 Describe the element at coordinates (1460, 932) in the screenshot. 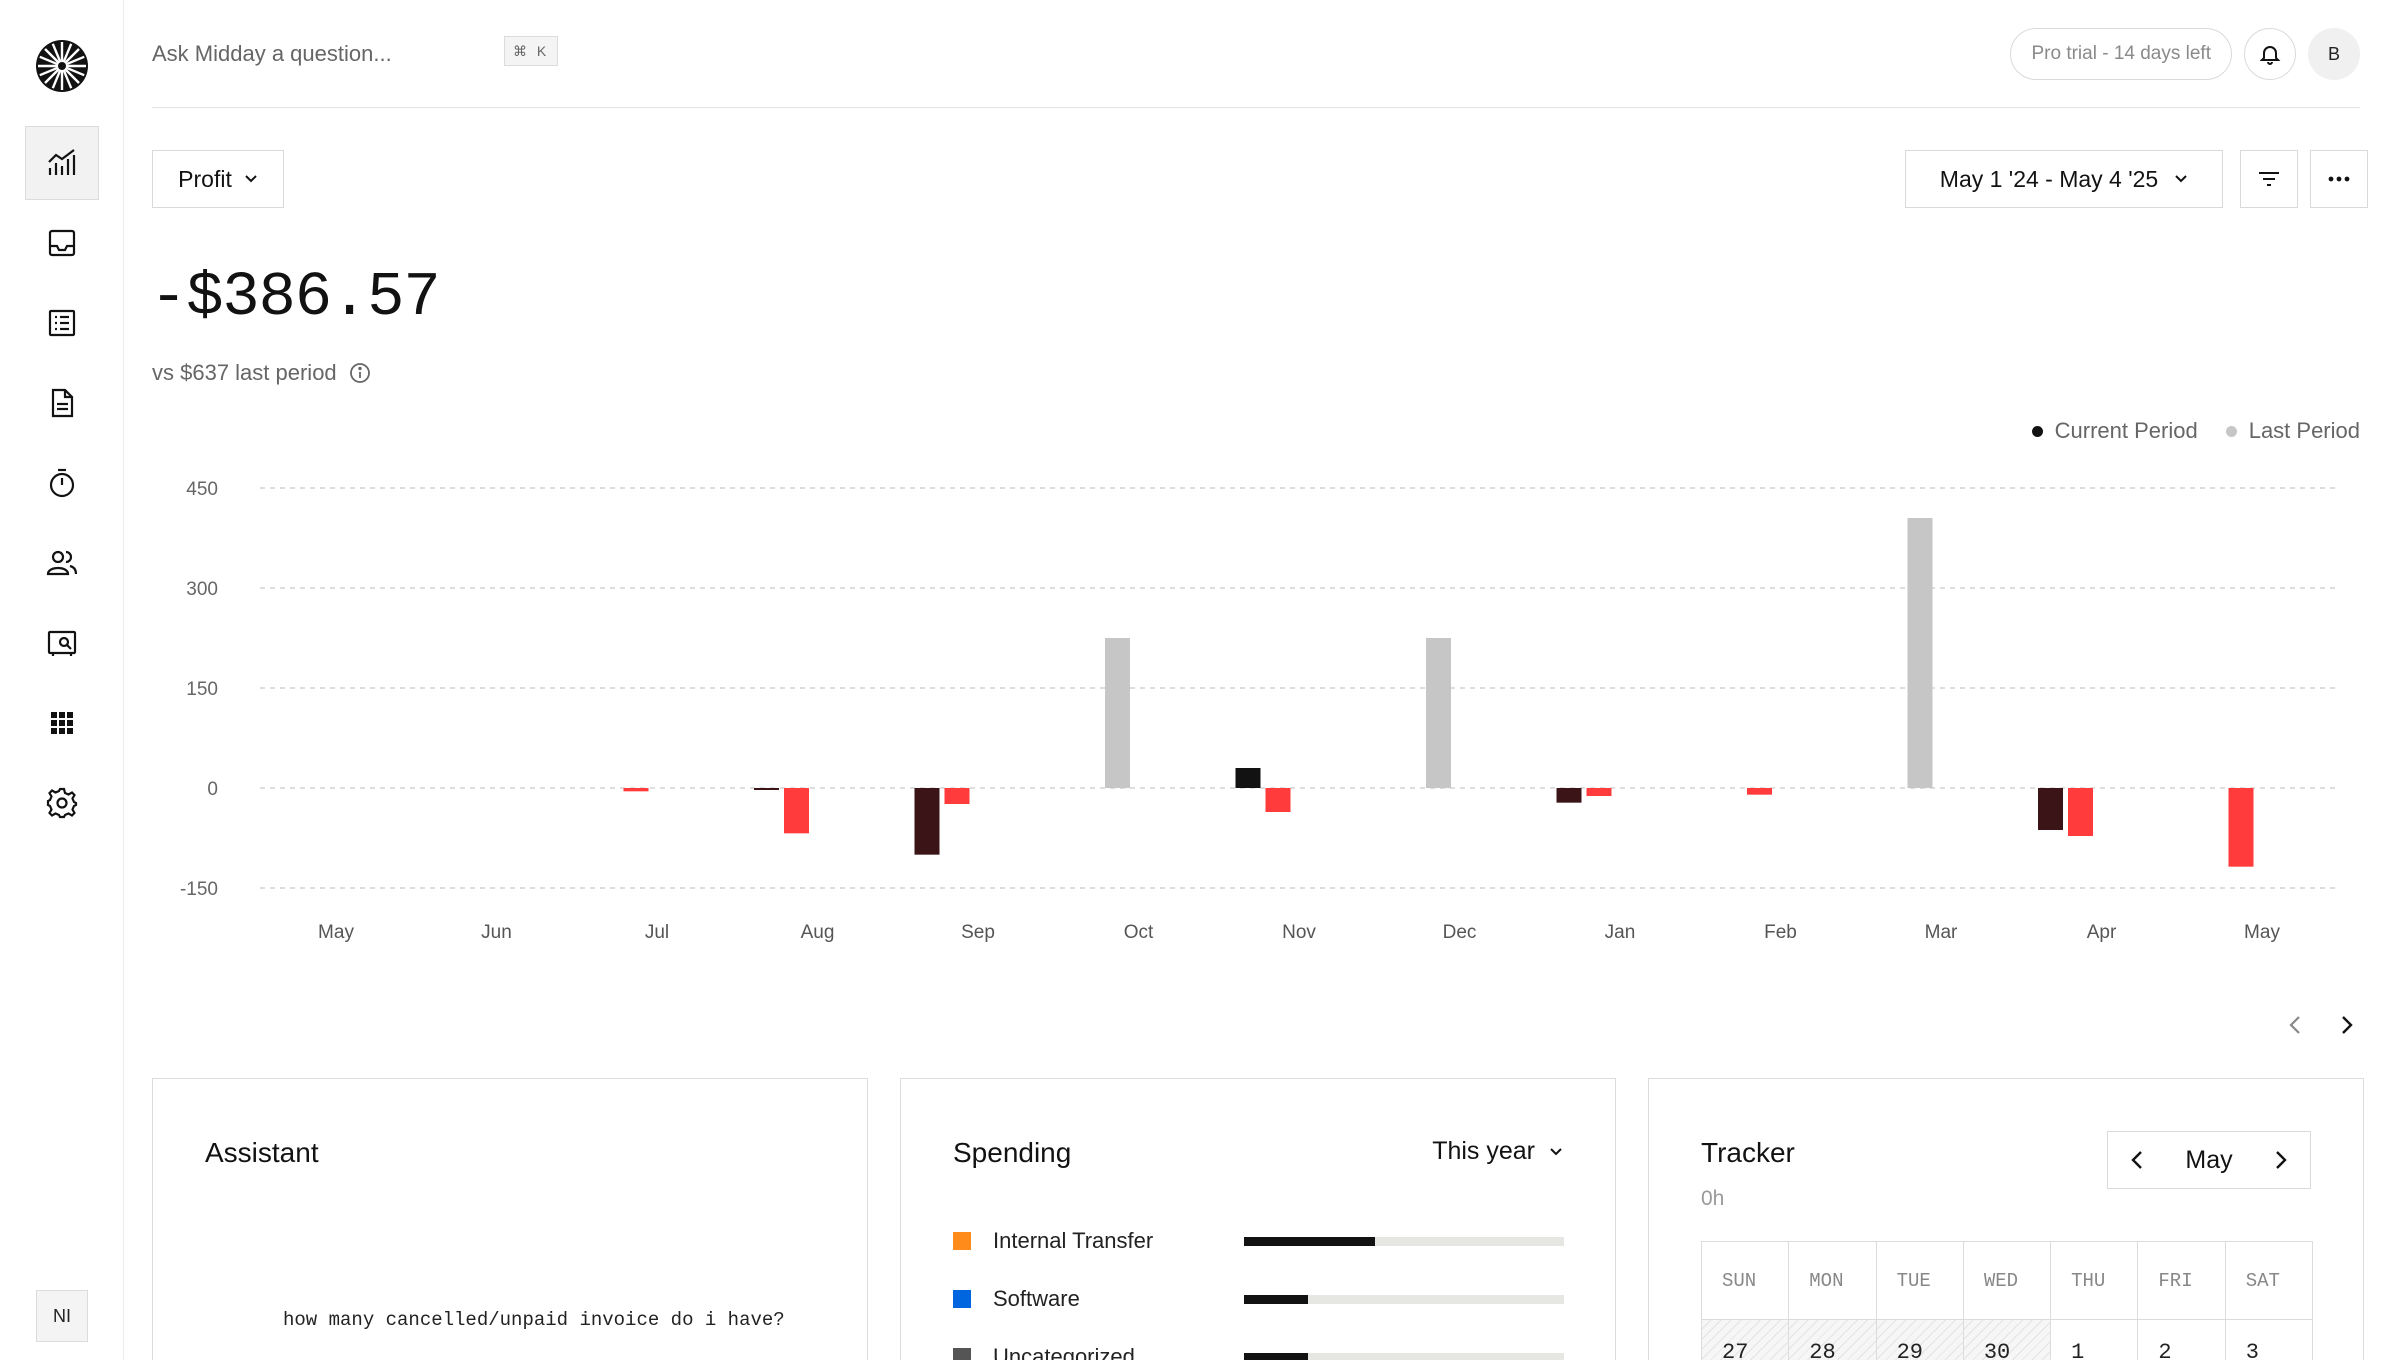

I see `x-tick-label: Dec` at that location.